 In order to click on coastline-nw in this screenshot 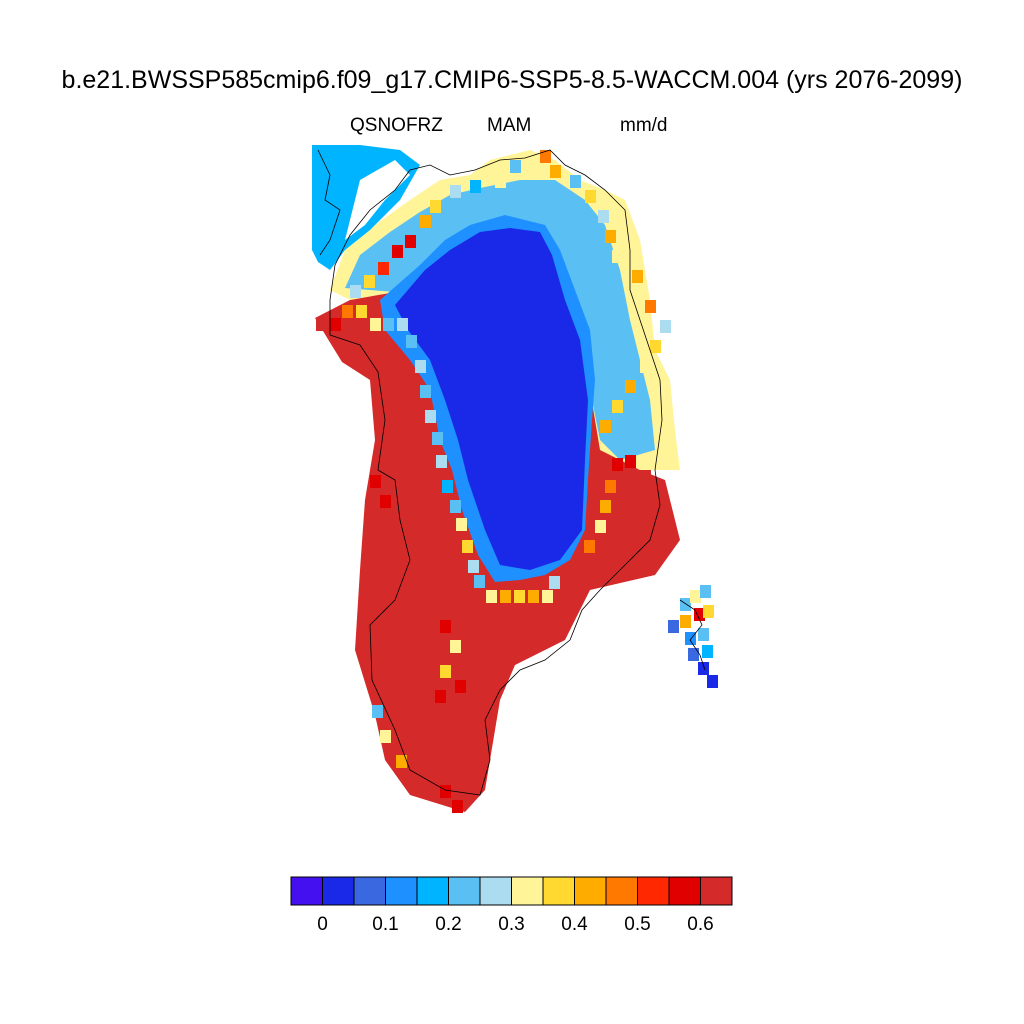, I will do `click(329, 202)`.